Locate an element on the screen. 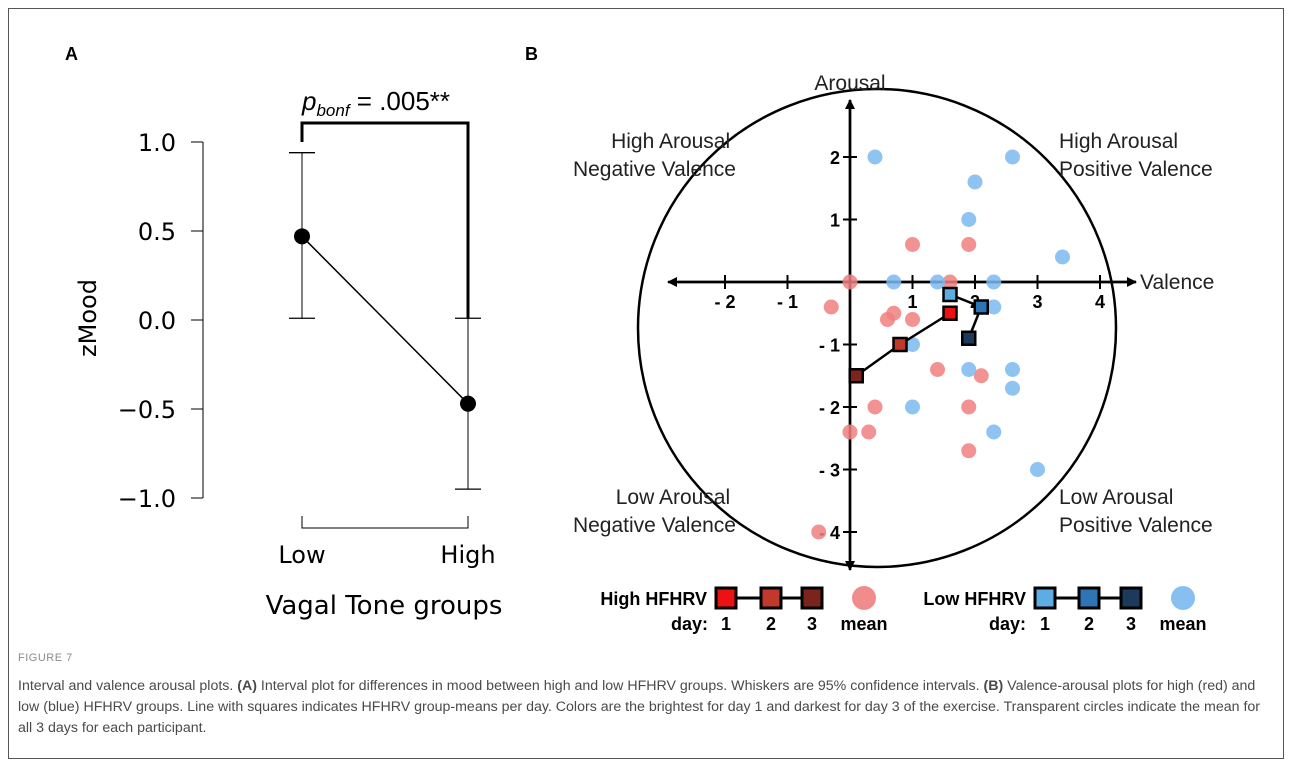 The height and width of the screenshot is (767, 1296). low-hfhrv-legend-day-2-swatch is located at coordinates (1089, 598).